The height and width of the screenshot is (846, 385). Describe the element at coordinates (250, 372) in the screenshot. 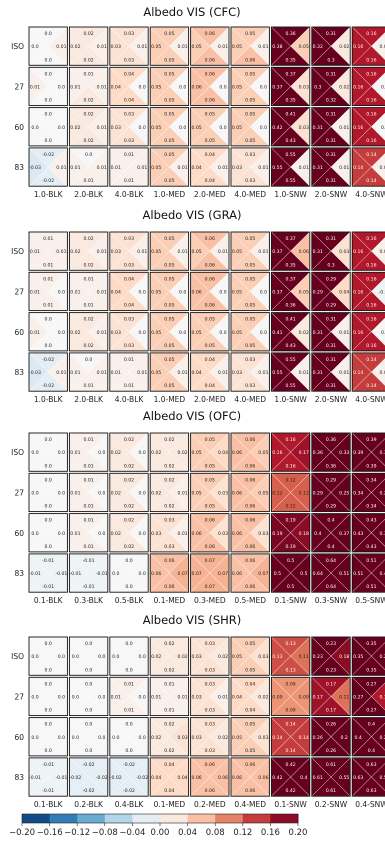

I see `heatmap-cell: 0.03 0.03 0.01 0.03` at that location.